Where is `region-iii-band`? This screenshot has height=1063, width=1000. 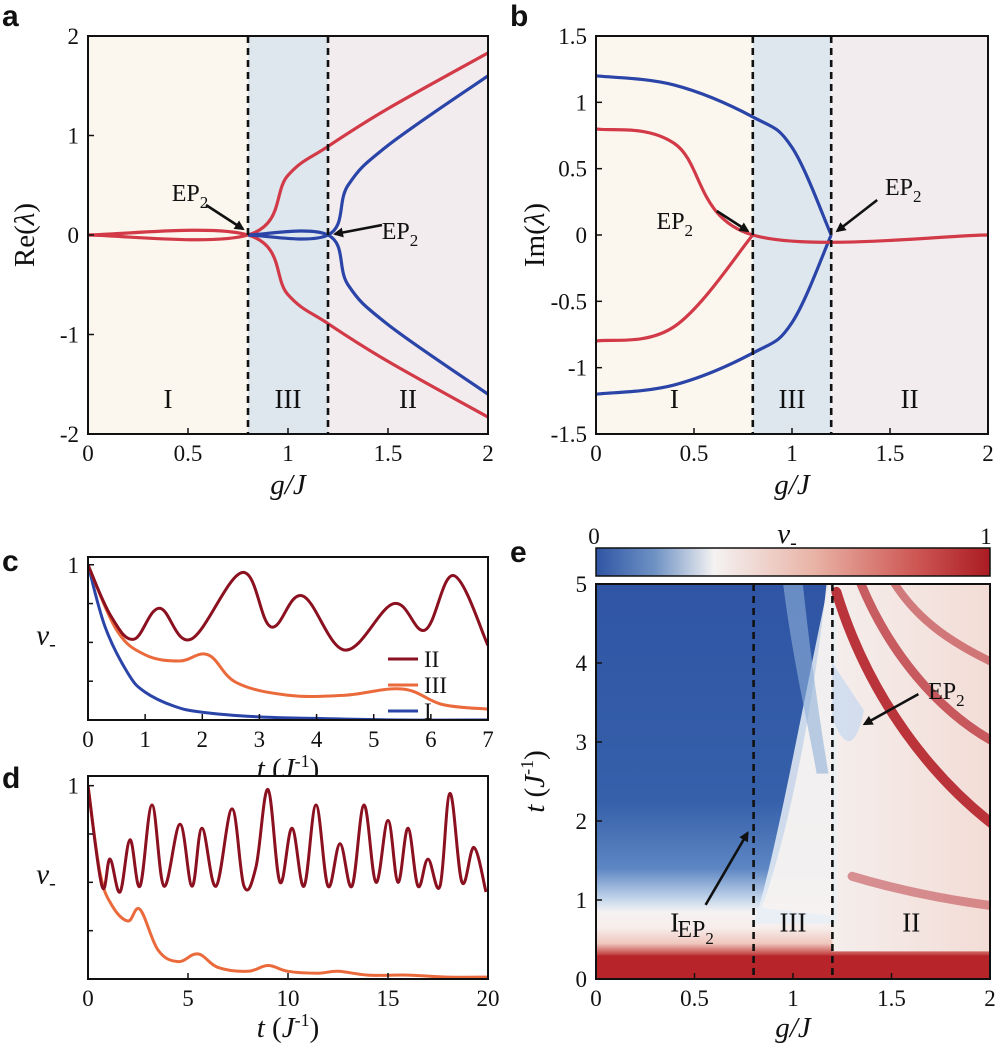 region-iii-band is located at coordinates (792, 235).